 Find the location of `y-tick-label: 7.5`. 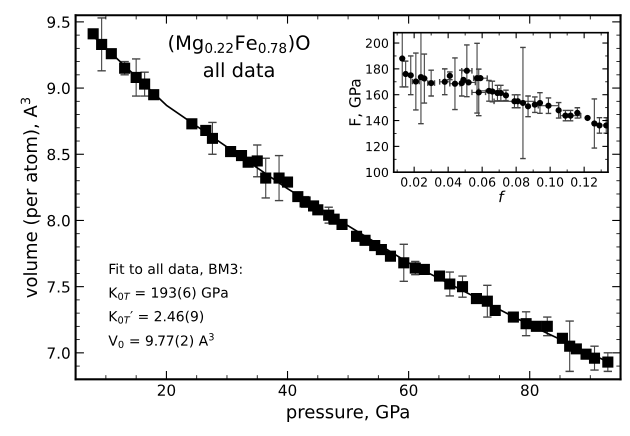

y-tick-label: 7.5 is located at coordinates (59, 287).